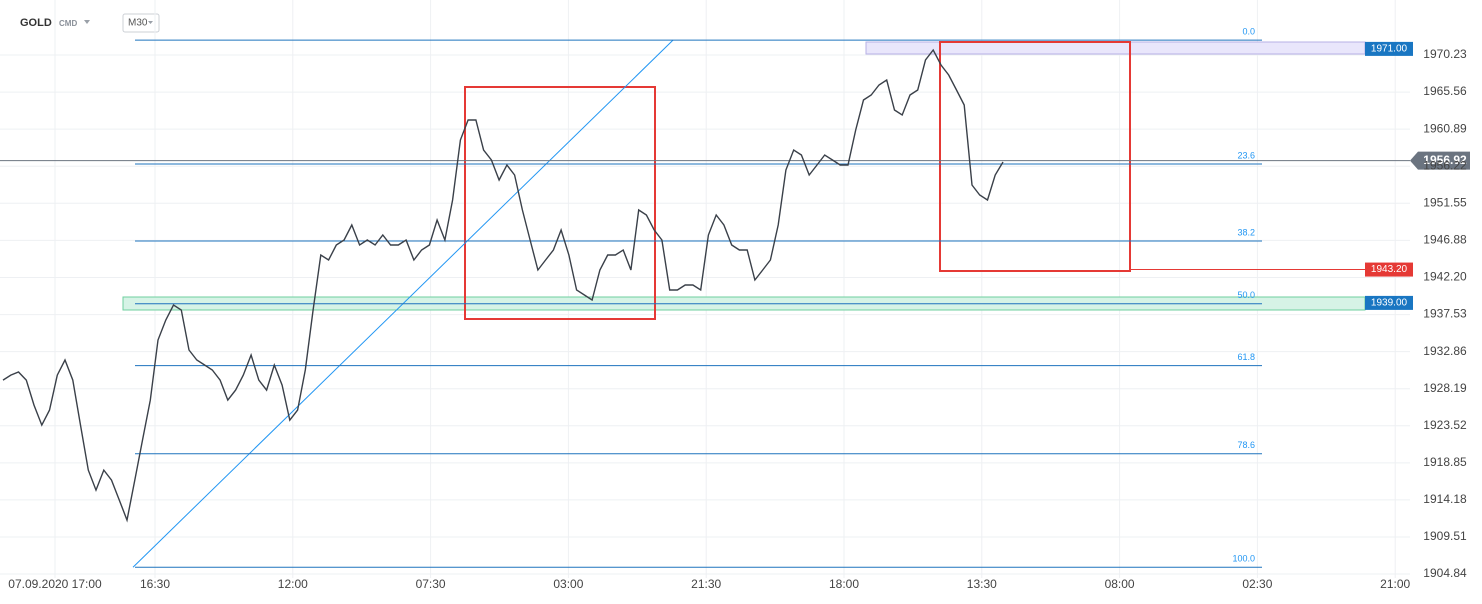 This screenshot has width=1482, height=604. I want to click on interval-button, so click(141, 23).